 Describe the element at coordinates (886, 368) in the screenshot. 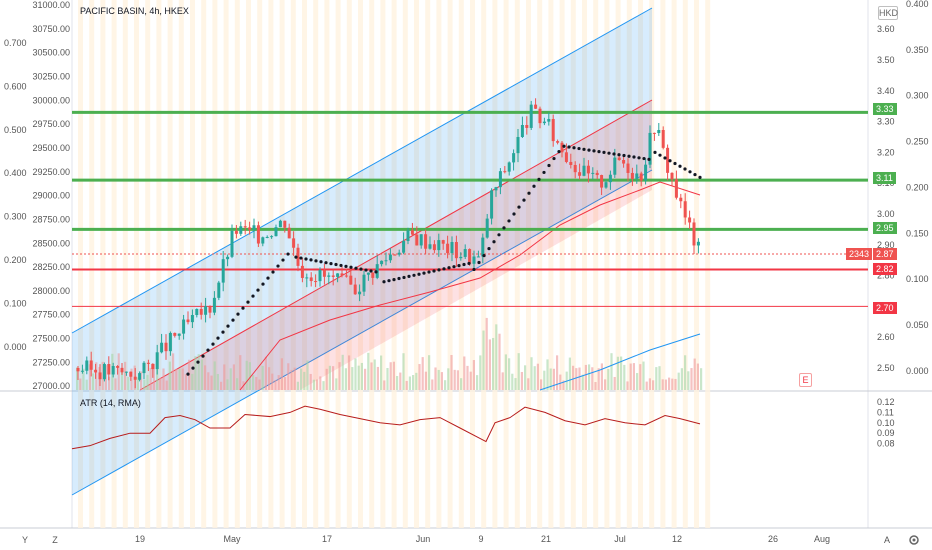

I see `right-price-tick: 2.50` at that location.